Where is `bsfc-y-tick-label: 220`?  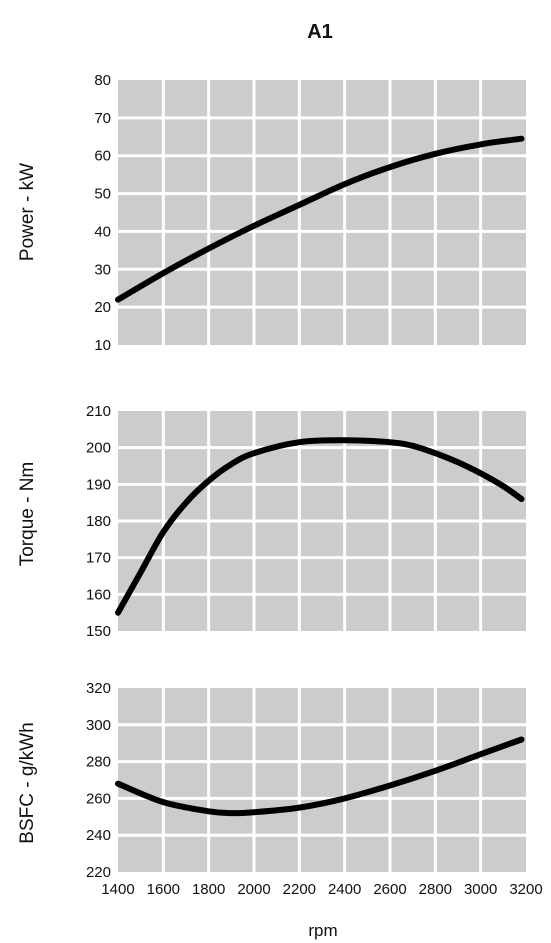 bsfc-y-tick-label: 220 is located at coordinates (98, 872).